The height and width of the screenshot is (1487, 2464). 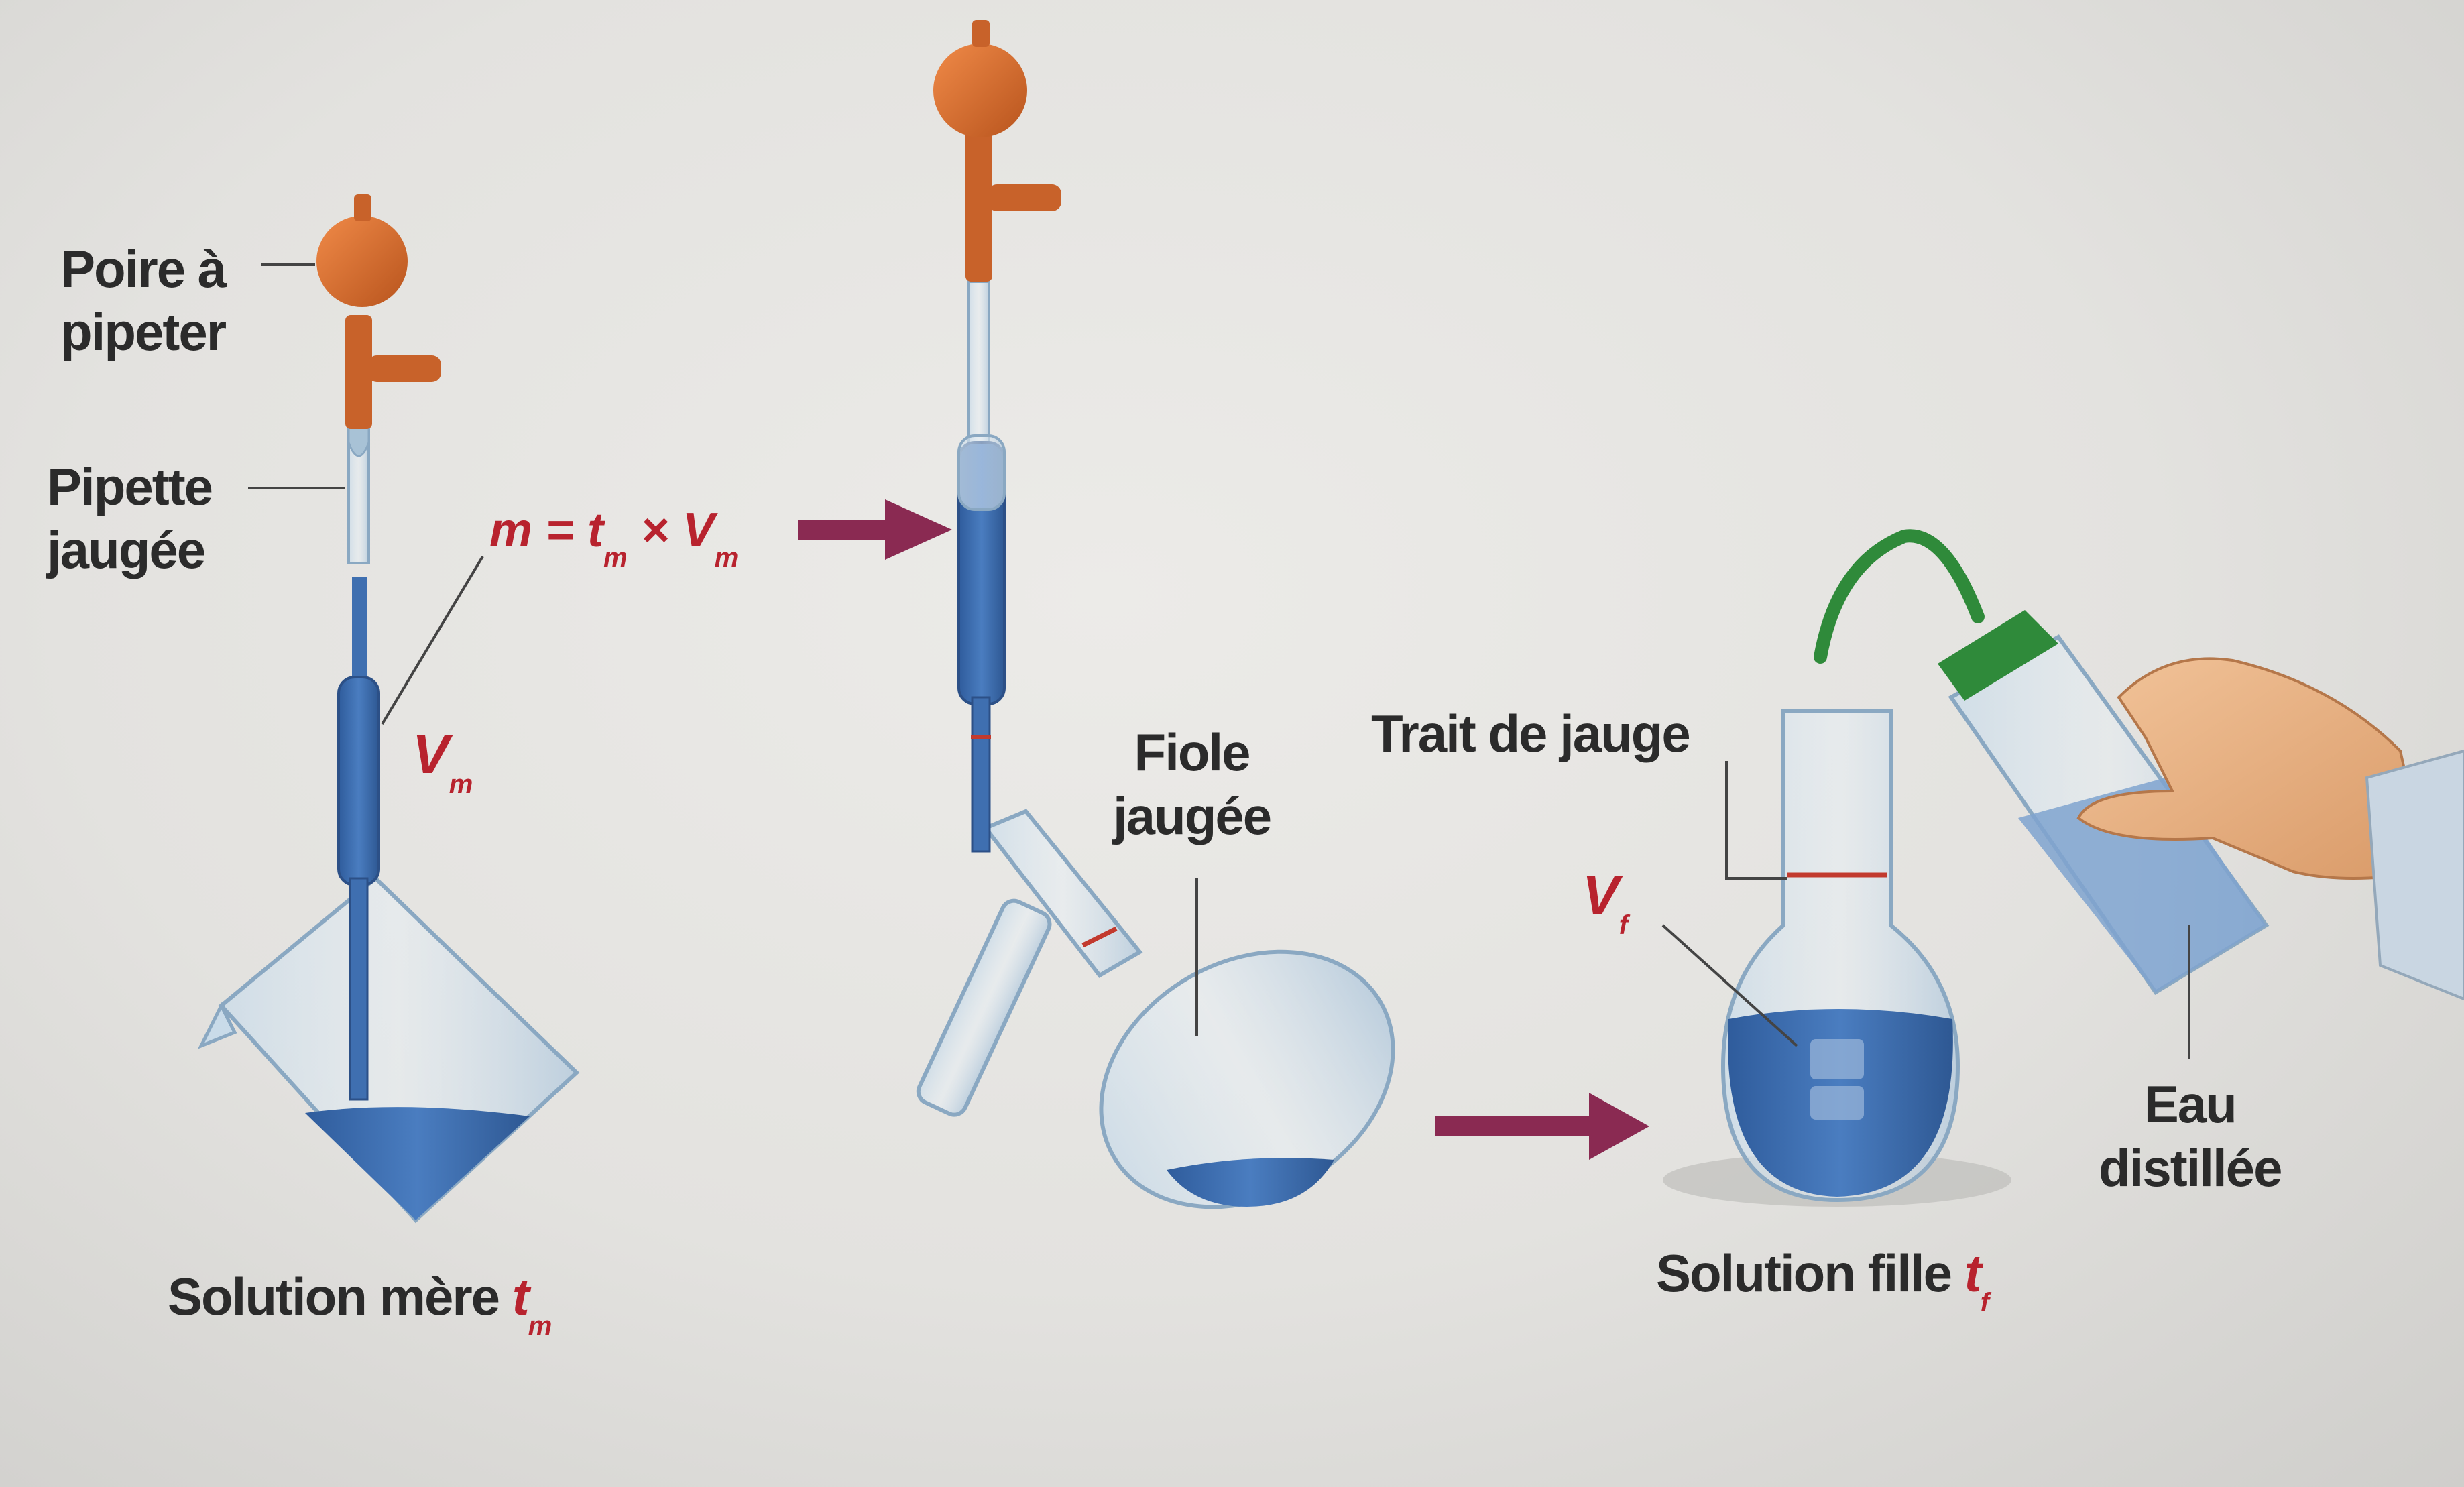 What do you see at coordinates (1250, 1182) in the screenshot?
I see `flask2-liquid` at bounding box center [1250, 1182].